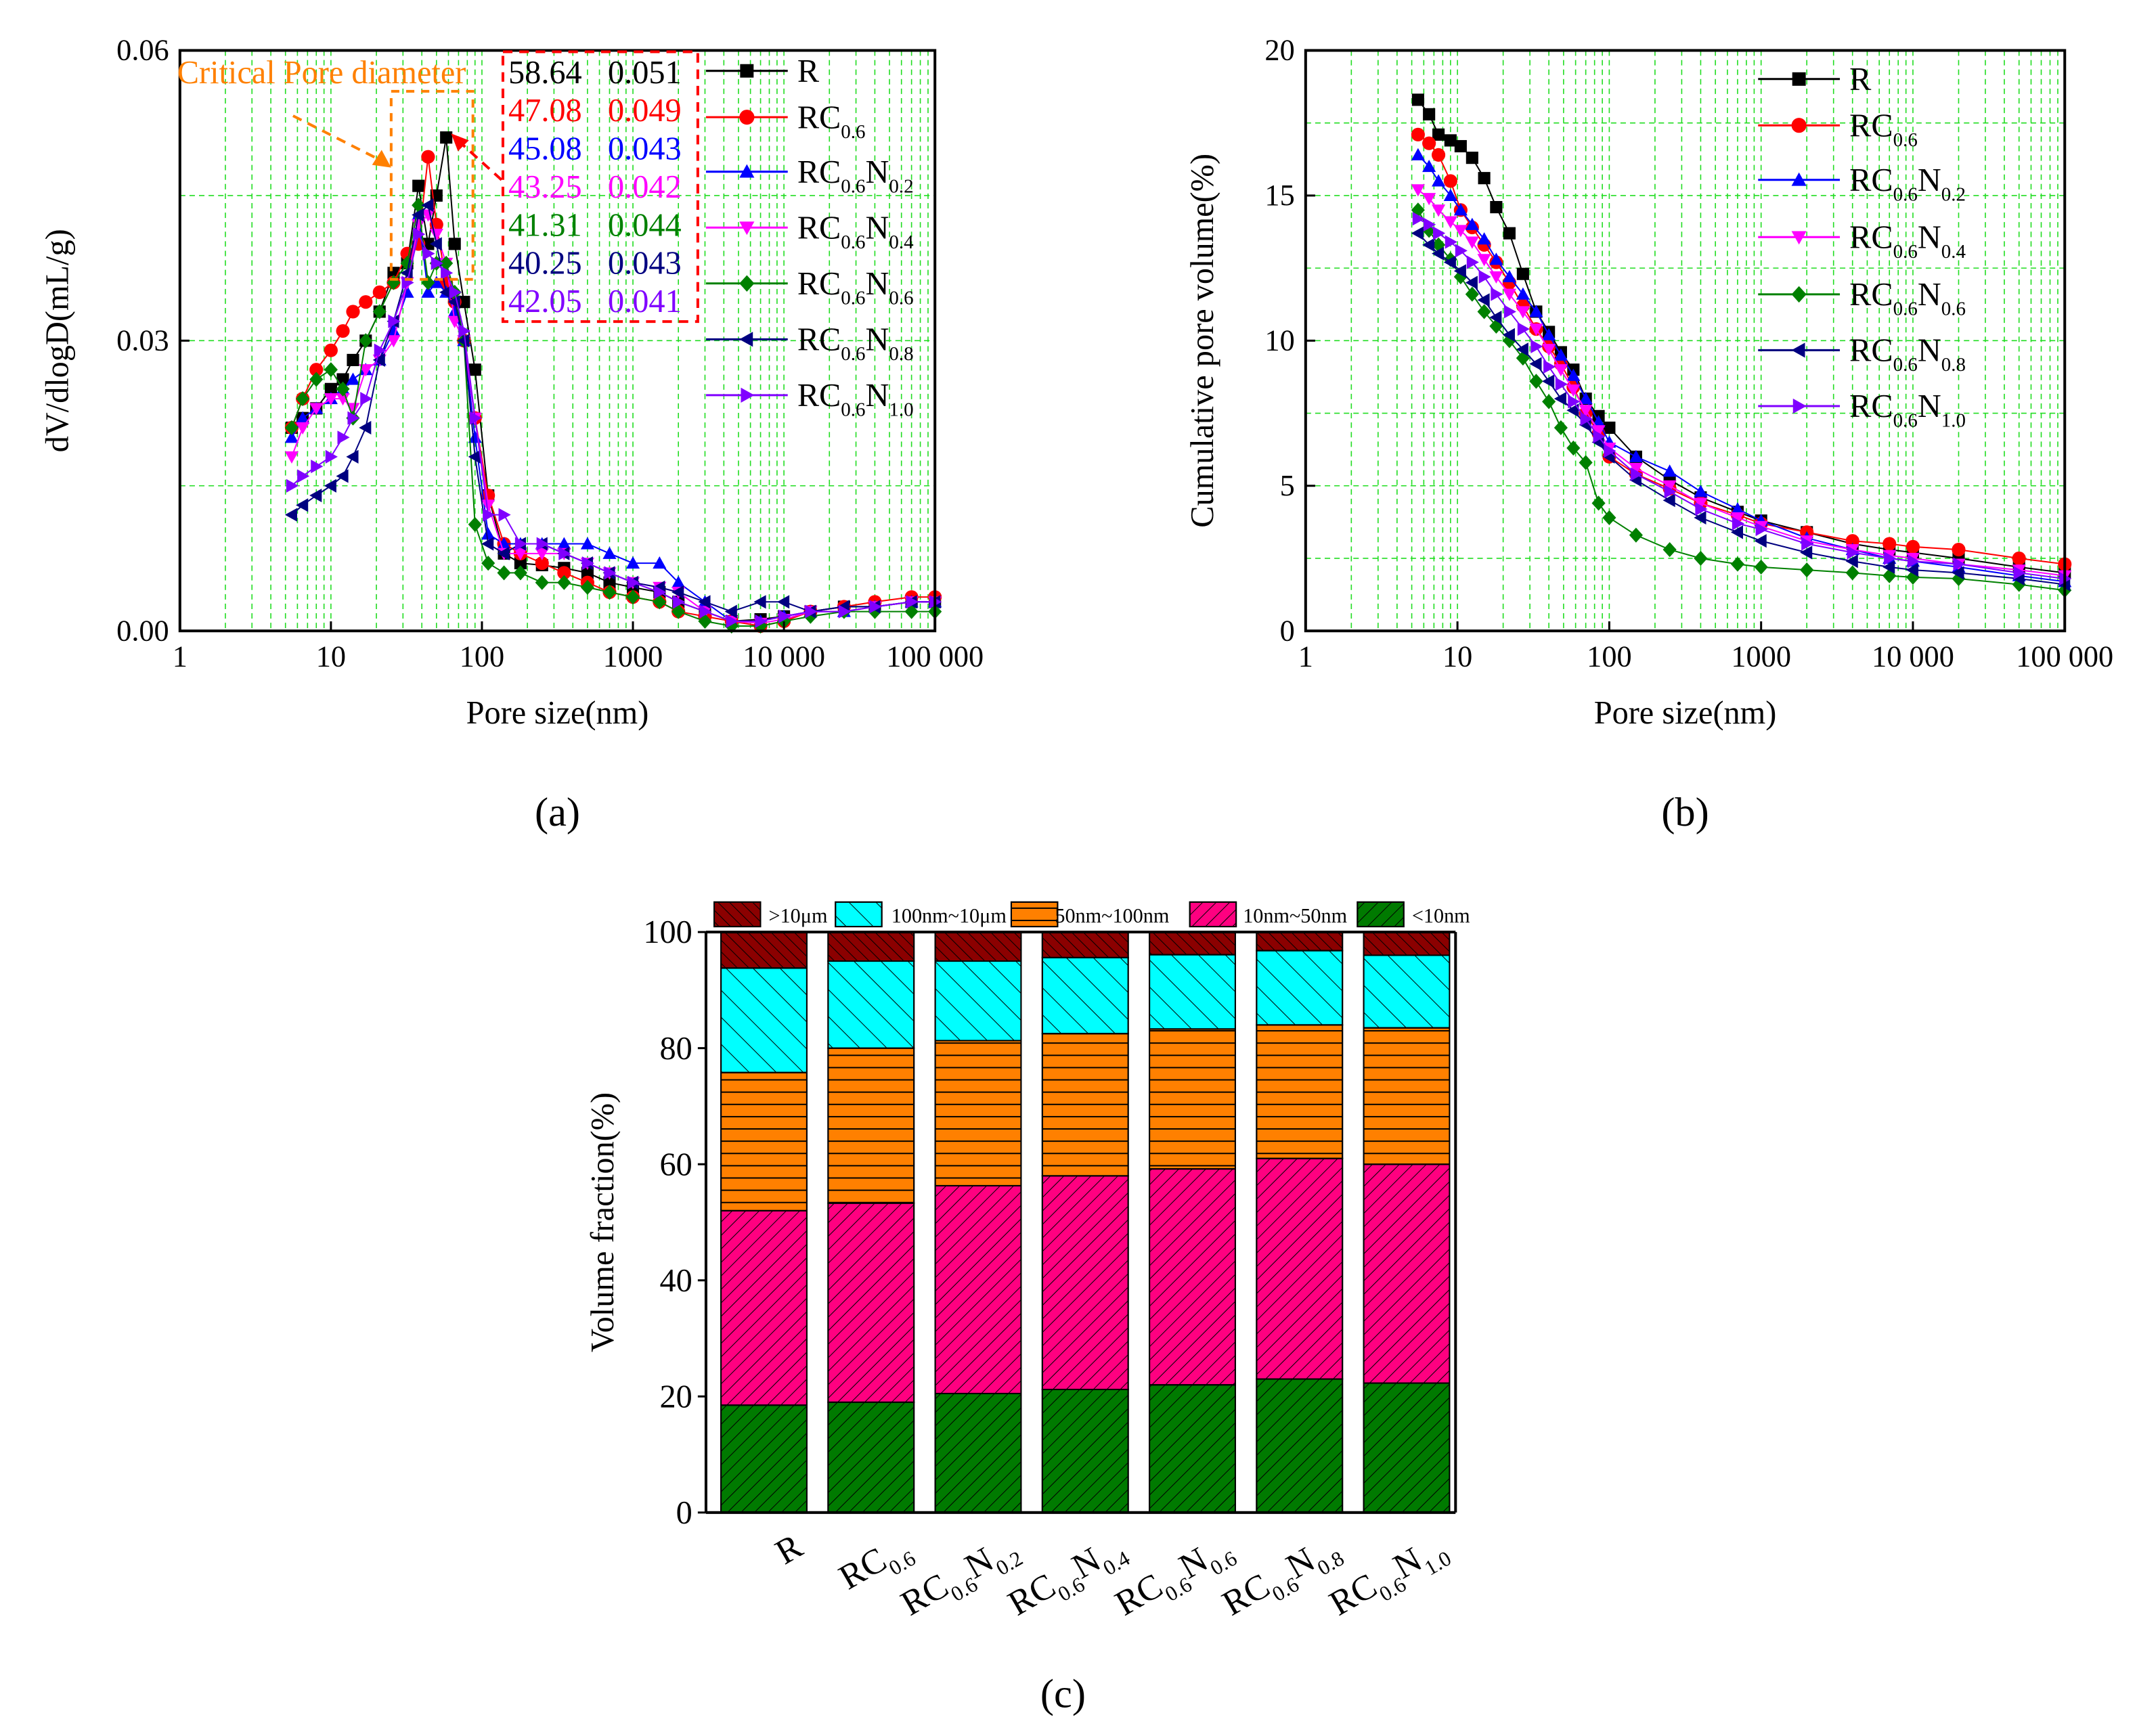 Image resolution: width=2137 pixels, height=1736 pixels. I want to click on series-RC0.6, so click(1741, 349).